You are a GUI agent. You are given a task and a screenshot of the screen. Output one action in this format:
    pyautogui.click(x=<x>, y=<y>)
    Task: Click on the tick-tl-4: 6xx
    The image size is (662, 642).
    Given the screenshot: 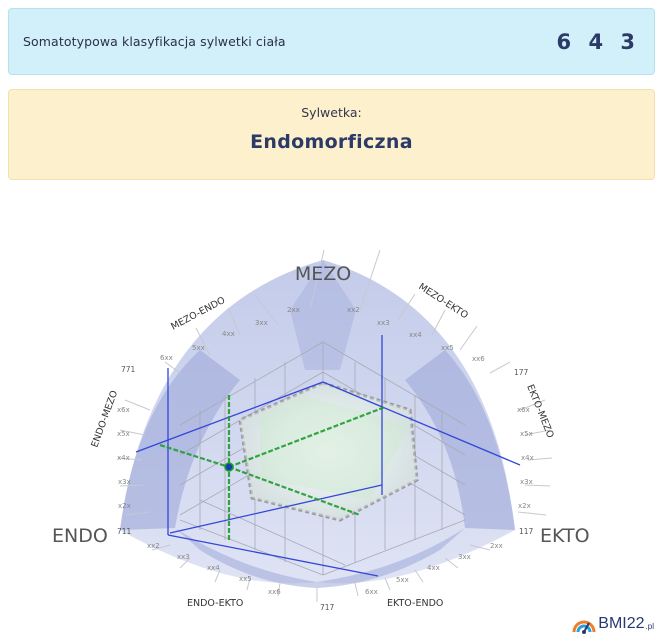 What is the action you would take?
    pyautogui.click(x=166, y=358)
    